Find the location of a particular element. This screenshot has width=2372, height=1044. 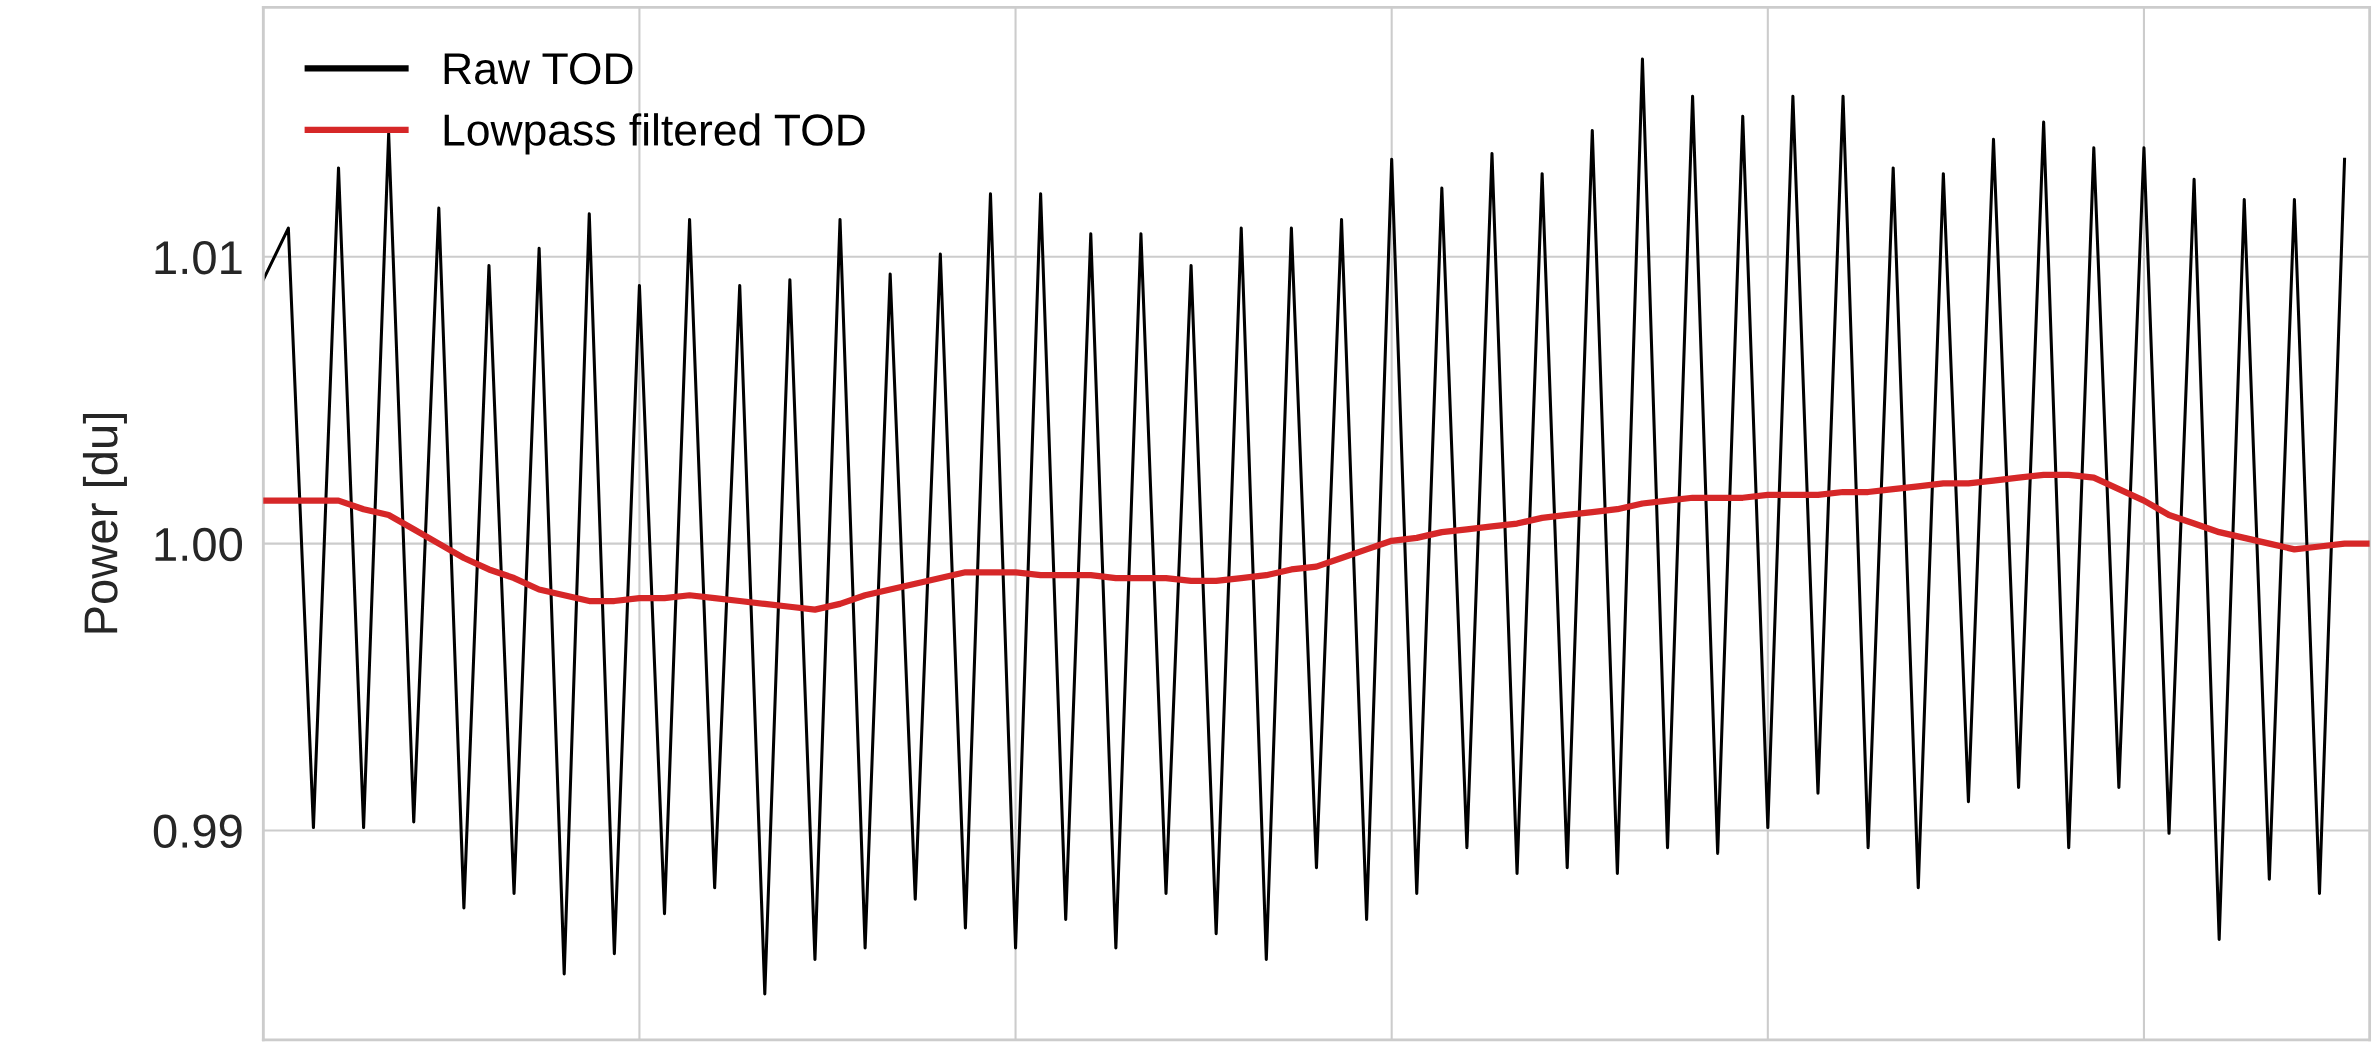

y-tick-label: 1.01 is located at coordinates (198, 257).